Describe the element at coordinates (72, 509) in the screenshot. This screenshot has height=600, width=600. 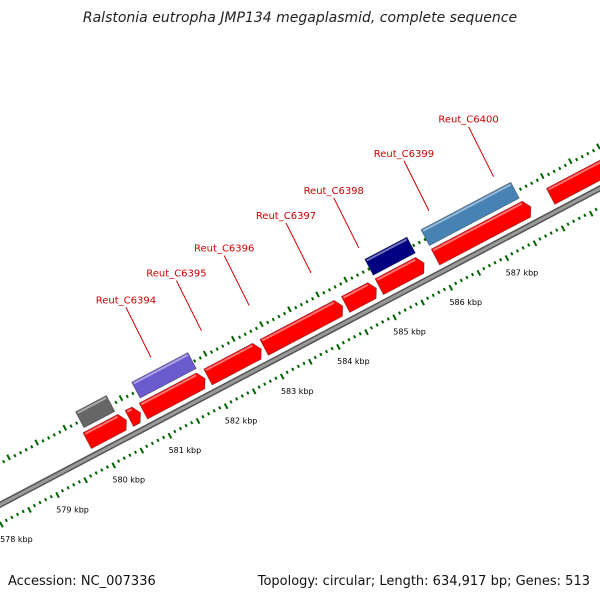
I see `kbp-label: 579 kbp` at that location.